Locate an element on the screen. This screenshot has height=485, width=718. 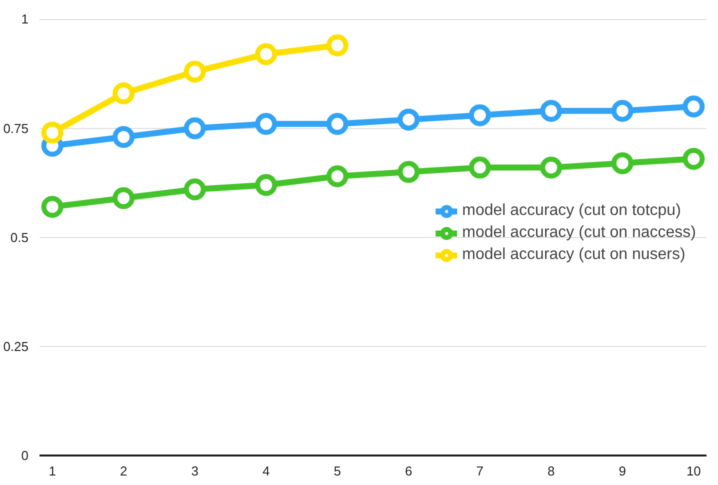
x-tick-label: 10 is located at coordinates (693, 471).